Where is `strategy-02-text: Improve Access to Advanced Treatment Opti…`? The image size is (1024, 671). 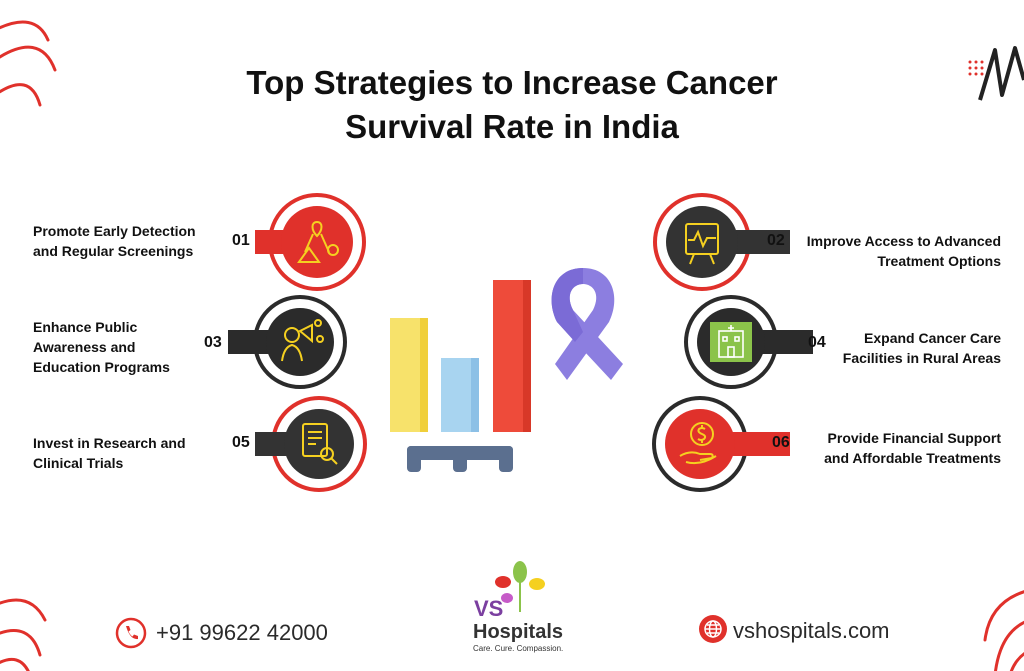 strategy-02-text: Improve Access to Advanced Treatment Opti… is located at coordinates (903, 251).